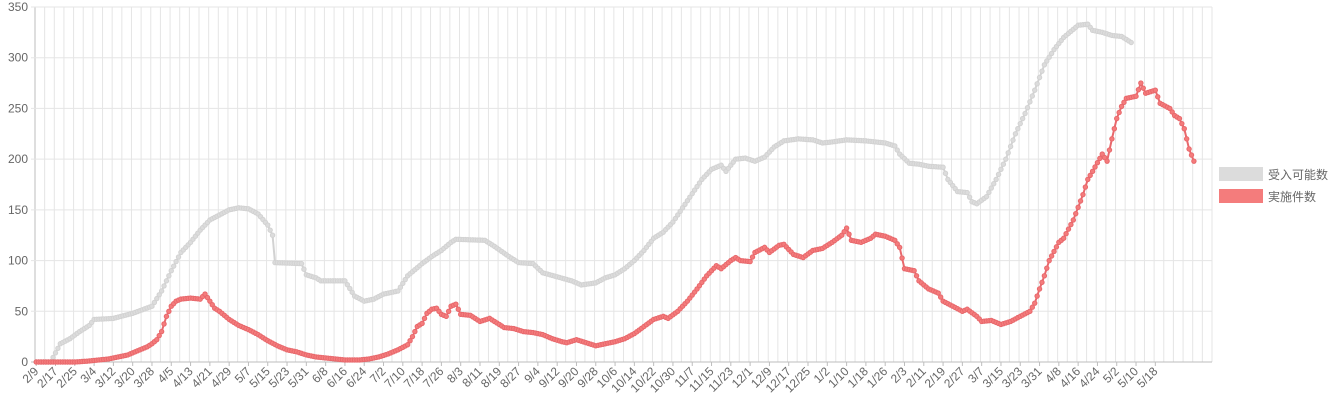 The image size is (1338, 405). What do you see at coordinates (144, 377) in the screenshot?
I see `x-tick-label: 3/28` at bounding box center [144, 377].